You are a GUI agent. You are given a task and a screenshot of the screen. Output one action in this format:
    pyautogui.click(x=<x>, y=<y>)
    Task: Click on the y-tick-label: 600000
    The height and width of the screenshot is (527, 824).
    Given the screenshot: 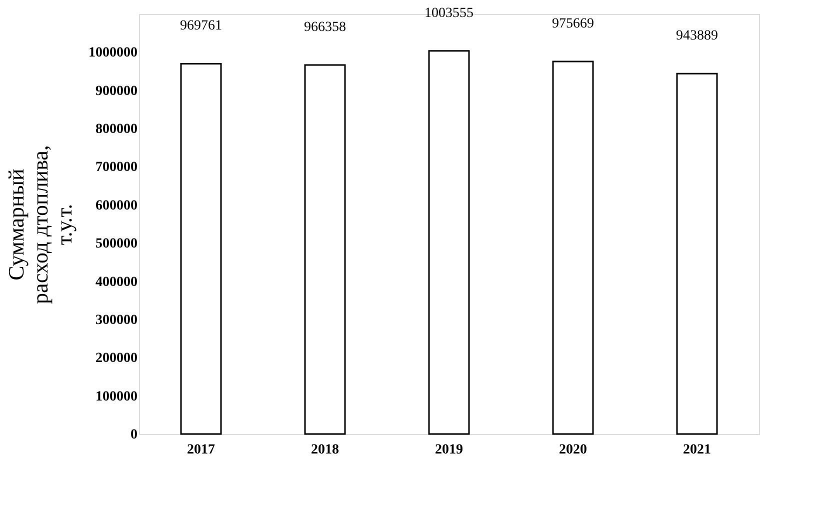 What is the action you would take?
    pyautogui.click(x=117, y=206)
    